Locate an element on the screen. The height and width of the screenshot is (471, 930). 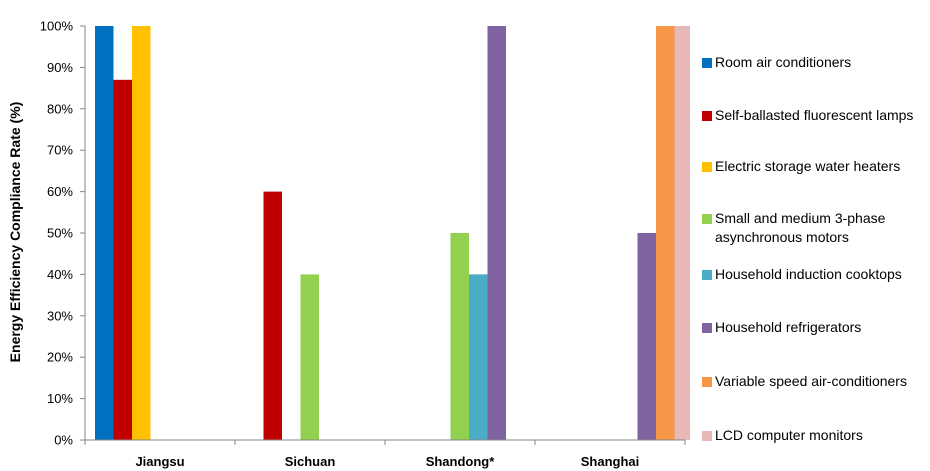
legend-label: Self-ballasted fluorescent lamps is located at coordinates (814, 115).